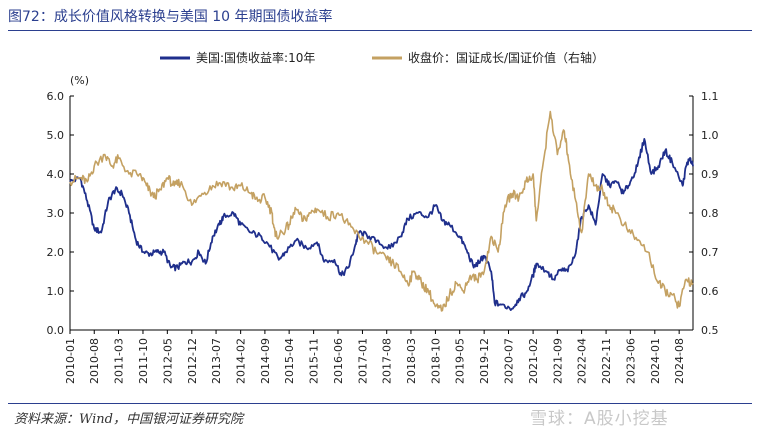  I want to click on x-tick-label: 2020-07, so click(509, 361).